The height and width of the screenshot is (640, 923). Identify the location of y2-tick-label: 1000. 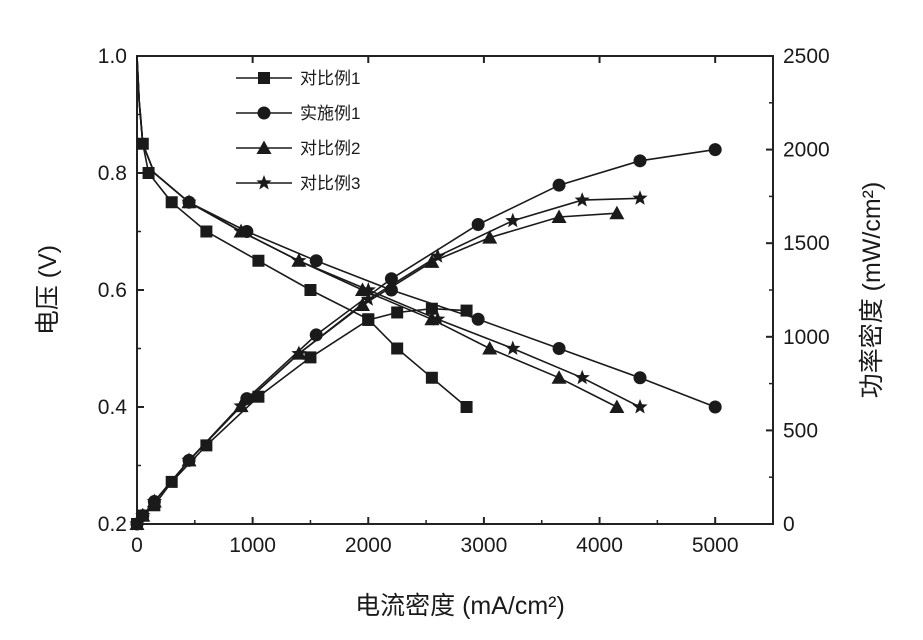
(806, 337).